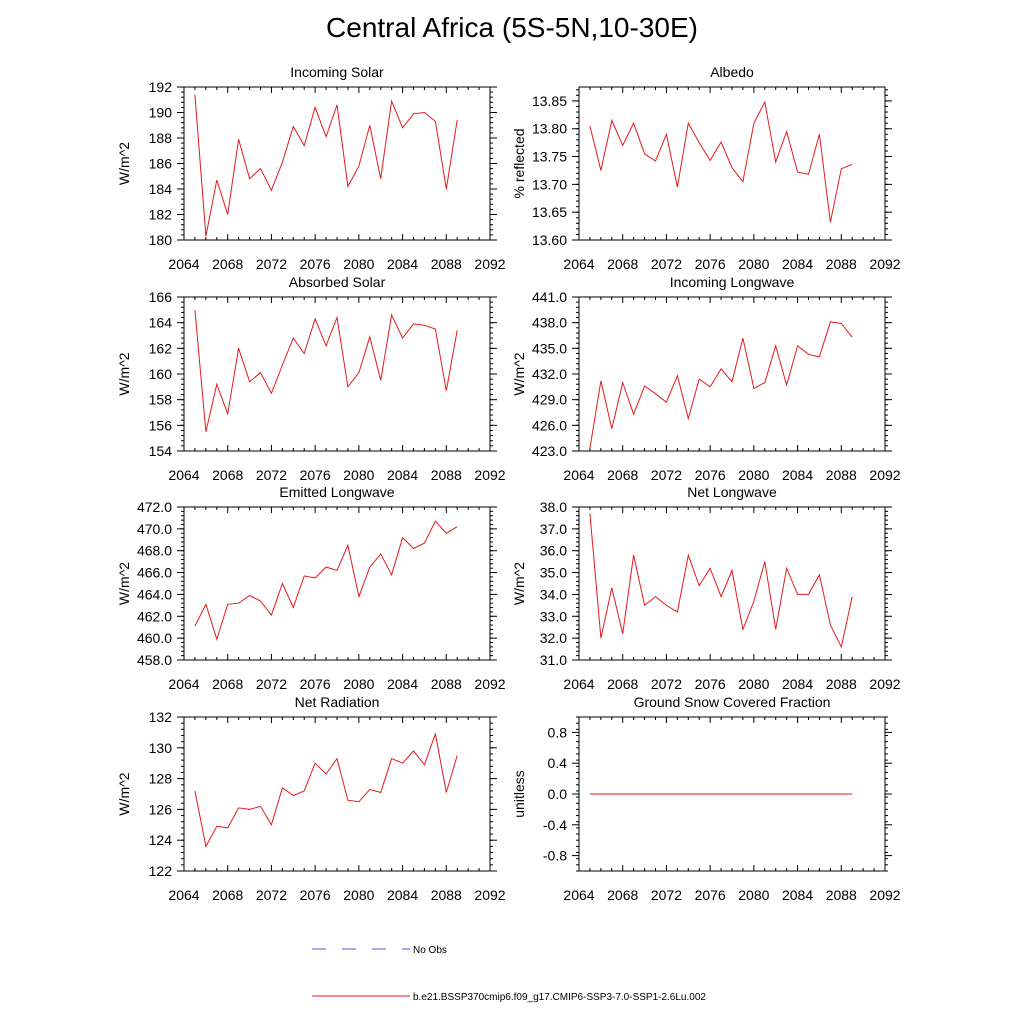 This screenshot has height=1024, width=1024. I want to click on panel-title: Incoming Solar, so click(337, 72).